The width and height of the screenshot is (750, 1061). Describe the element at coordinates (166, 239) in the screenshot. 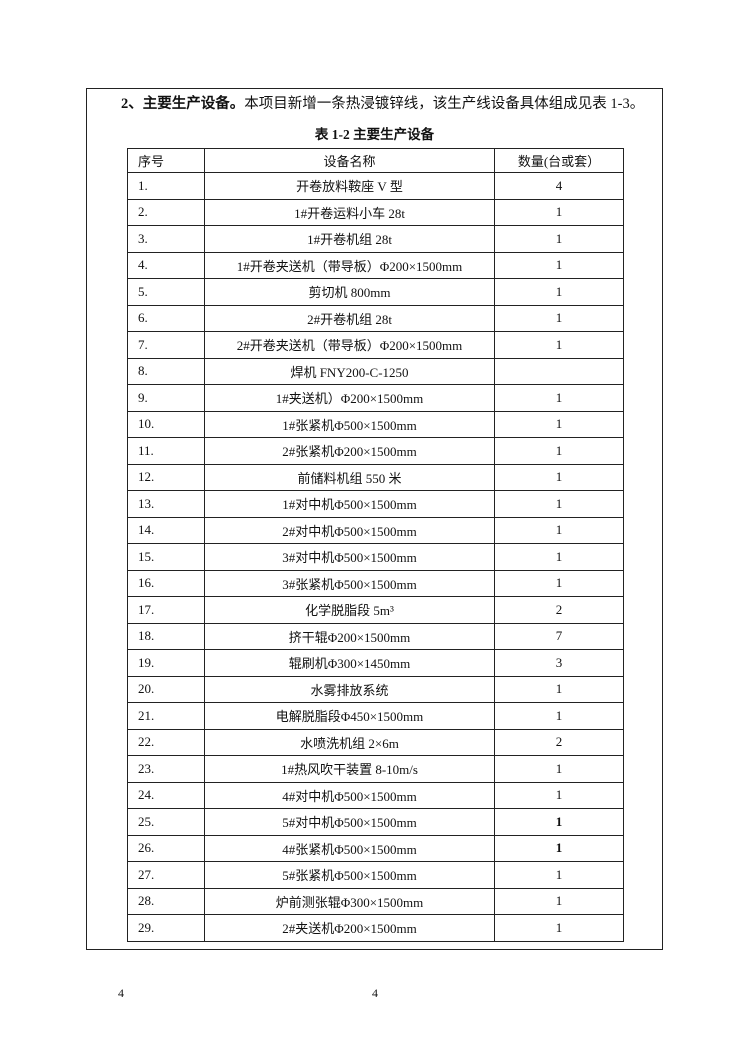

I see `row-index: 3.` at that location.